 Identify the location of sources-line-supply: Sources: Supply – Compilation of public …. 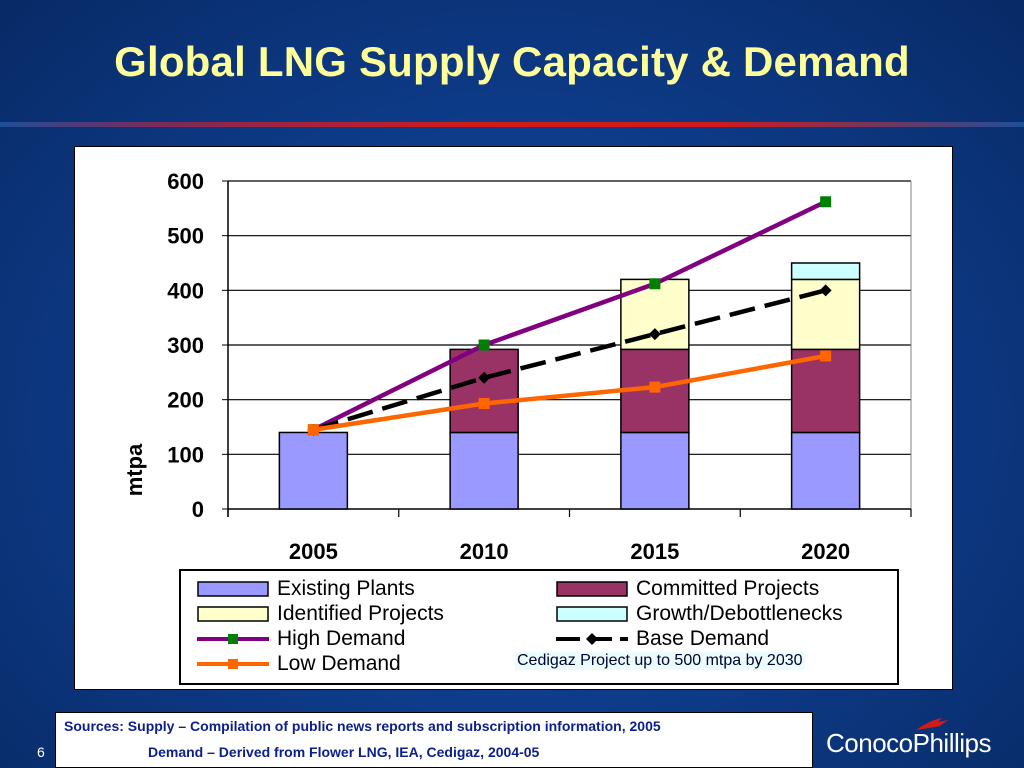
(362, 726).